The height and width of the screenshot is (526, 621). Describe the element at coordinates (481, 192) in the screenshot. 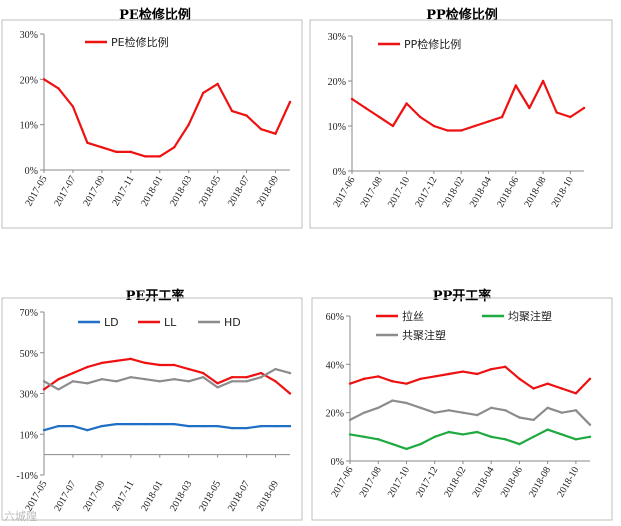

I see `x-tick-label: 2018-04` at that location.